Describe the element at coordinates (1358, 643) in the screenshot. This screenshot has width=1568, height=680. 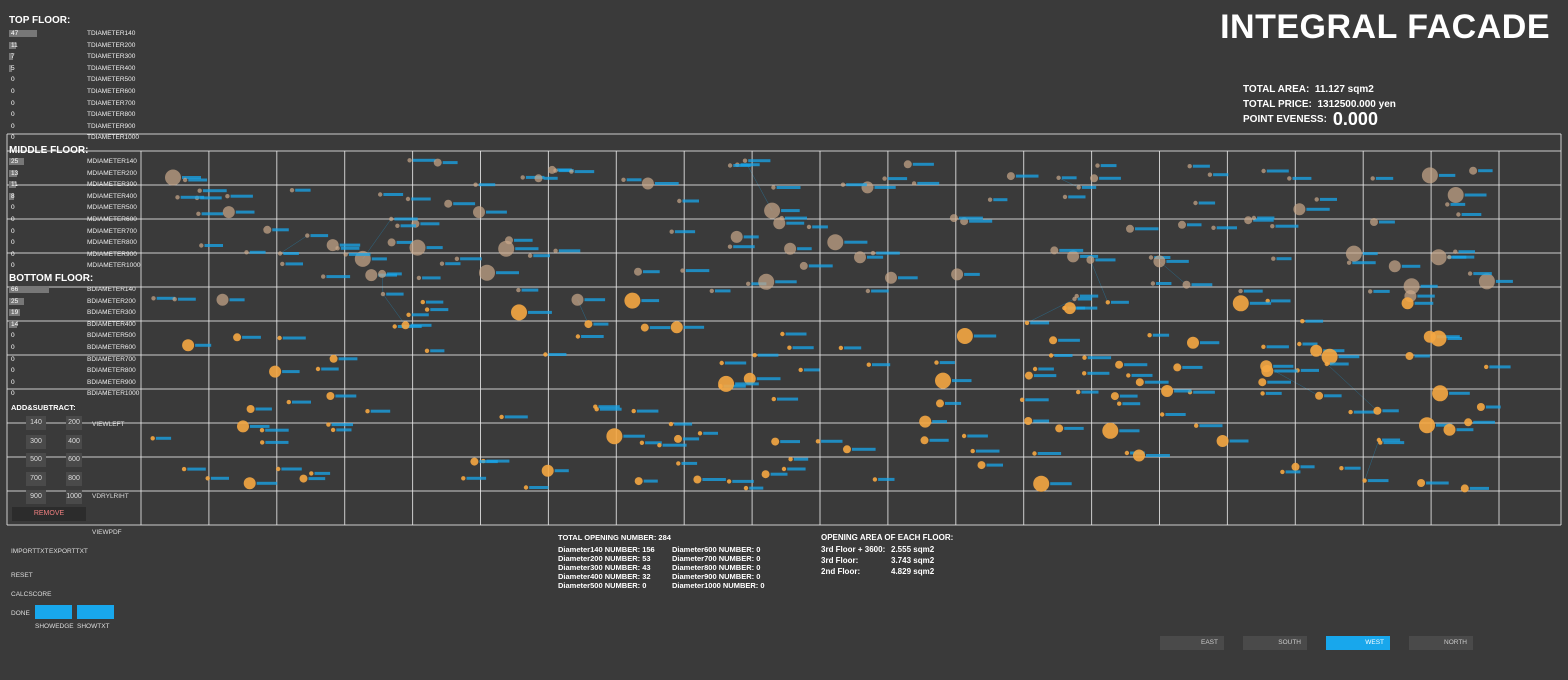
I see `direction-west-button: WEST` at that location.